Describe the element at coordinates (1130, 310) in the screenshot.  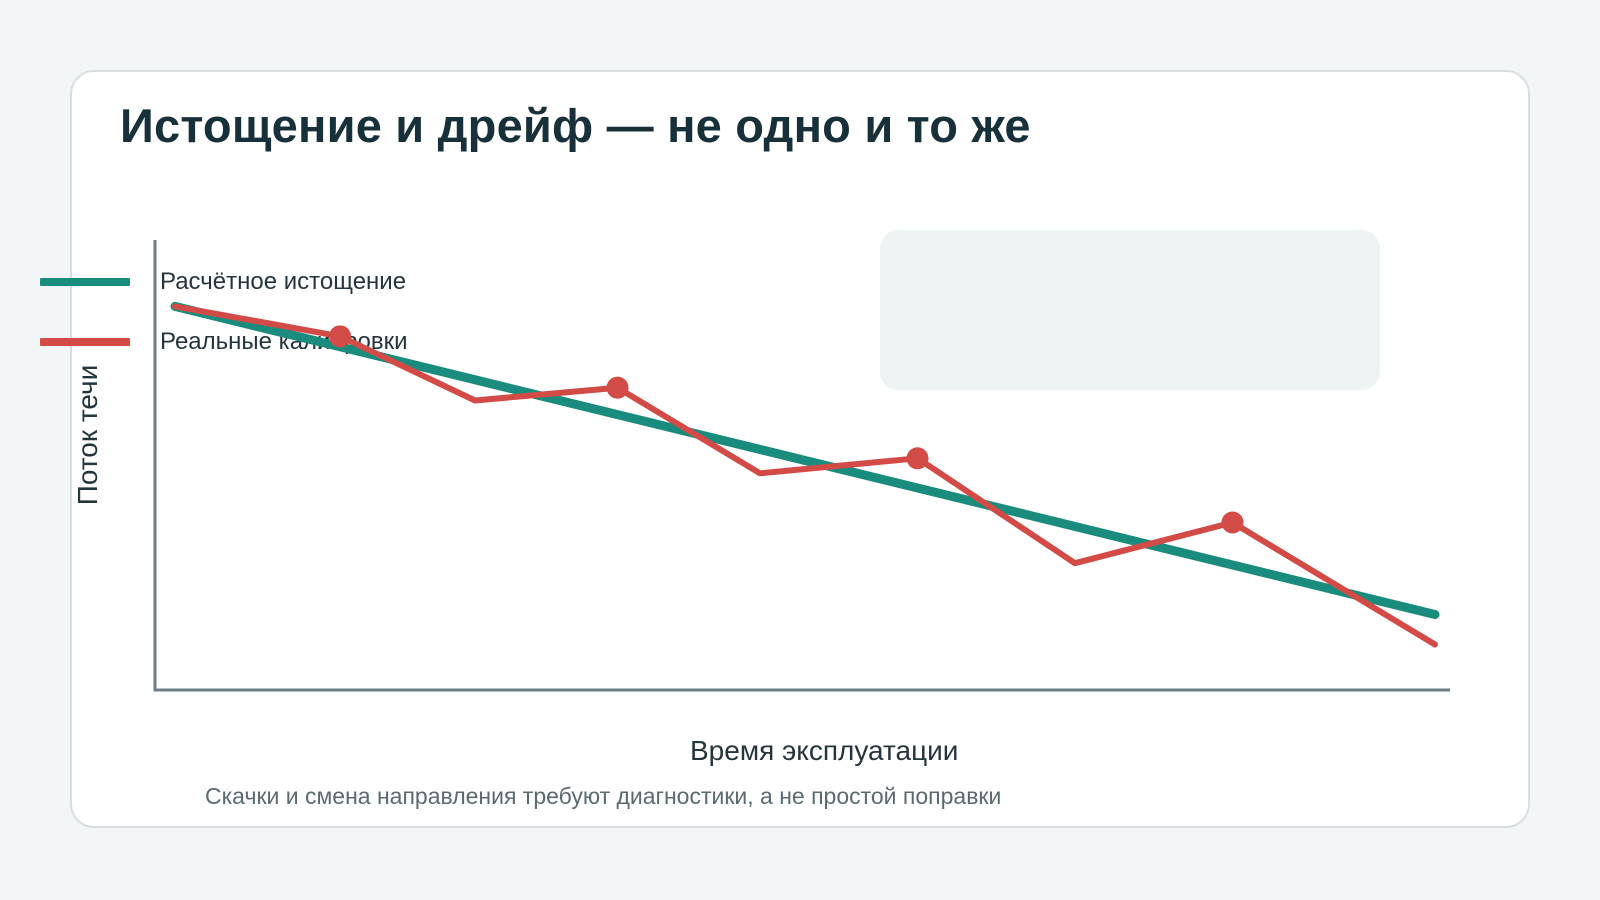
I see `legend` at that location.